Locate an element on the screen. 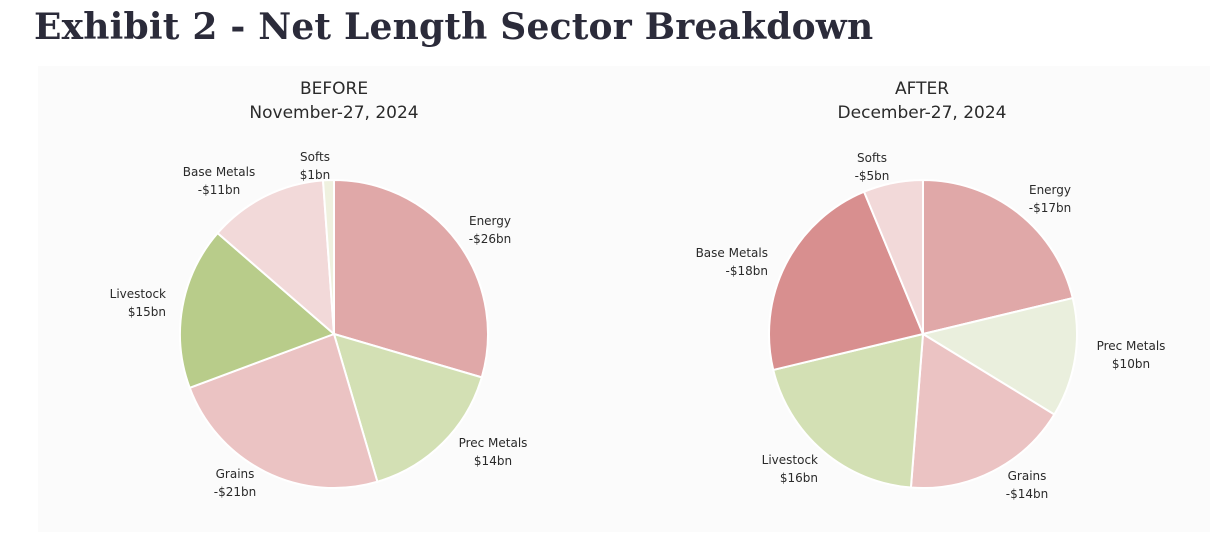  pie-slice-after-base-metals is located at coordinates (846, 280).